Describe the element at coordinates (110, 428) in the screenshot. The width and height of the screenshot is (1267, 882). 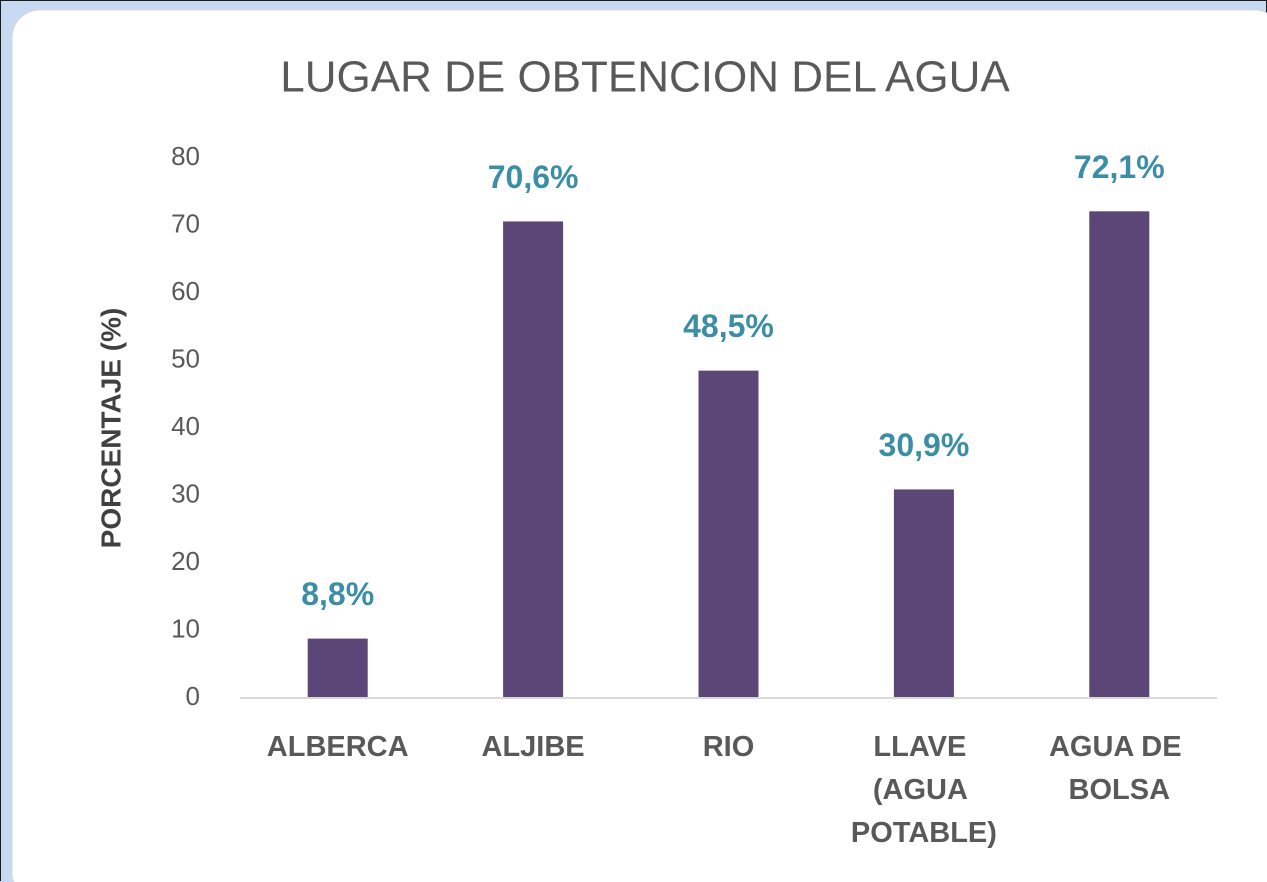
I see `y-axis-label: PORCENTAJE (%)` at that location.